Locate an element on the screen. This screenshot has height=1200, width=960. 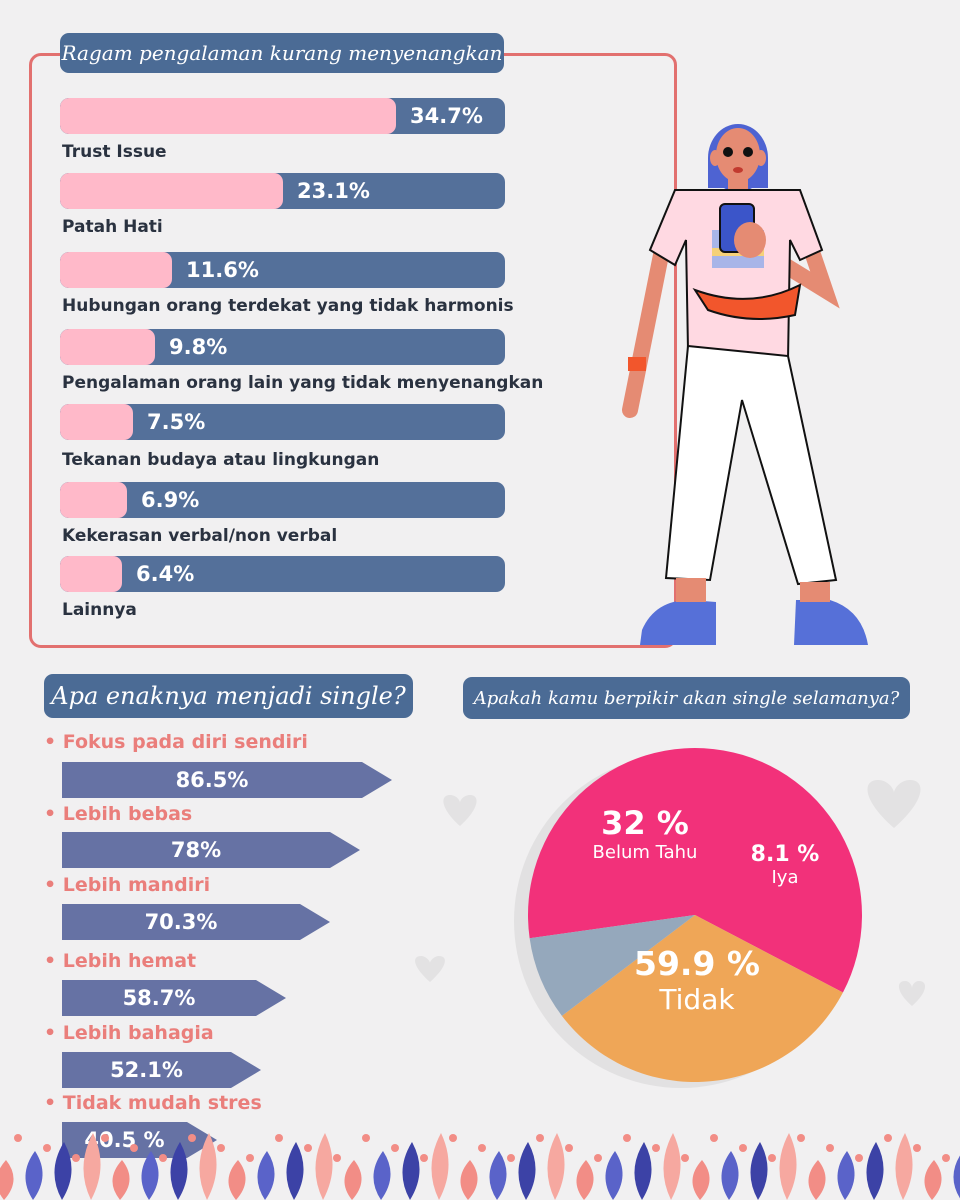
experience-bar-value: 7.5% is located at coordinates (176, 422).